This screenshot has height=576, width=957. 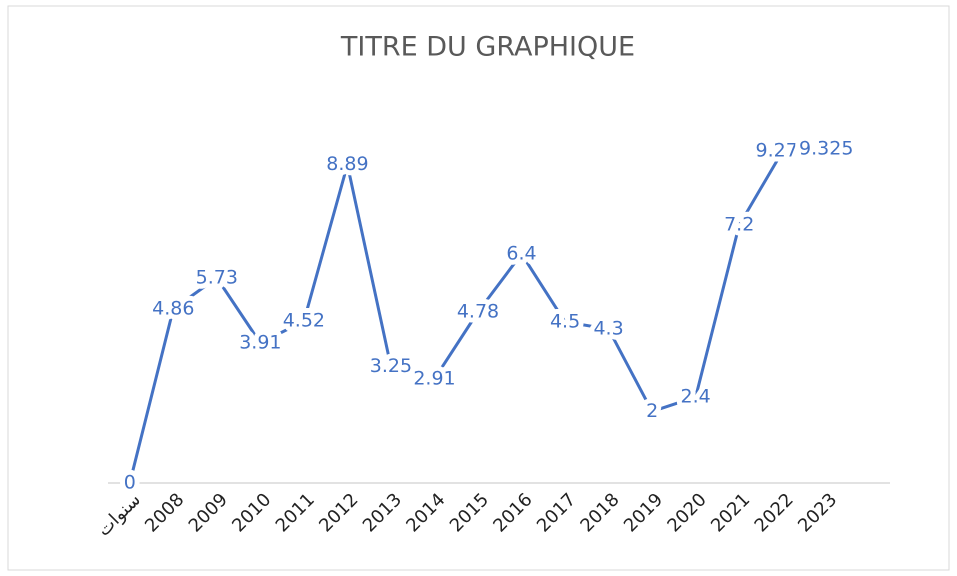 What do you see at coordinates (173, 309) in the screenshot?
I see `data-label: 4.86` at bounding box center [173, 309].